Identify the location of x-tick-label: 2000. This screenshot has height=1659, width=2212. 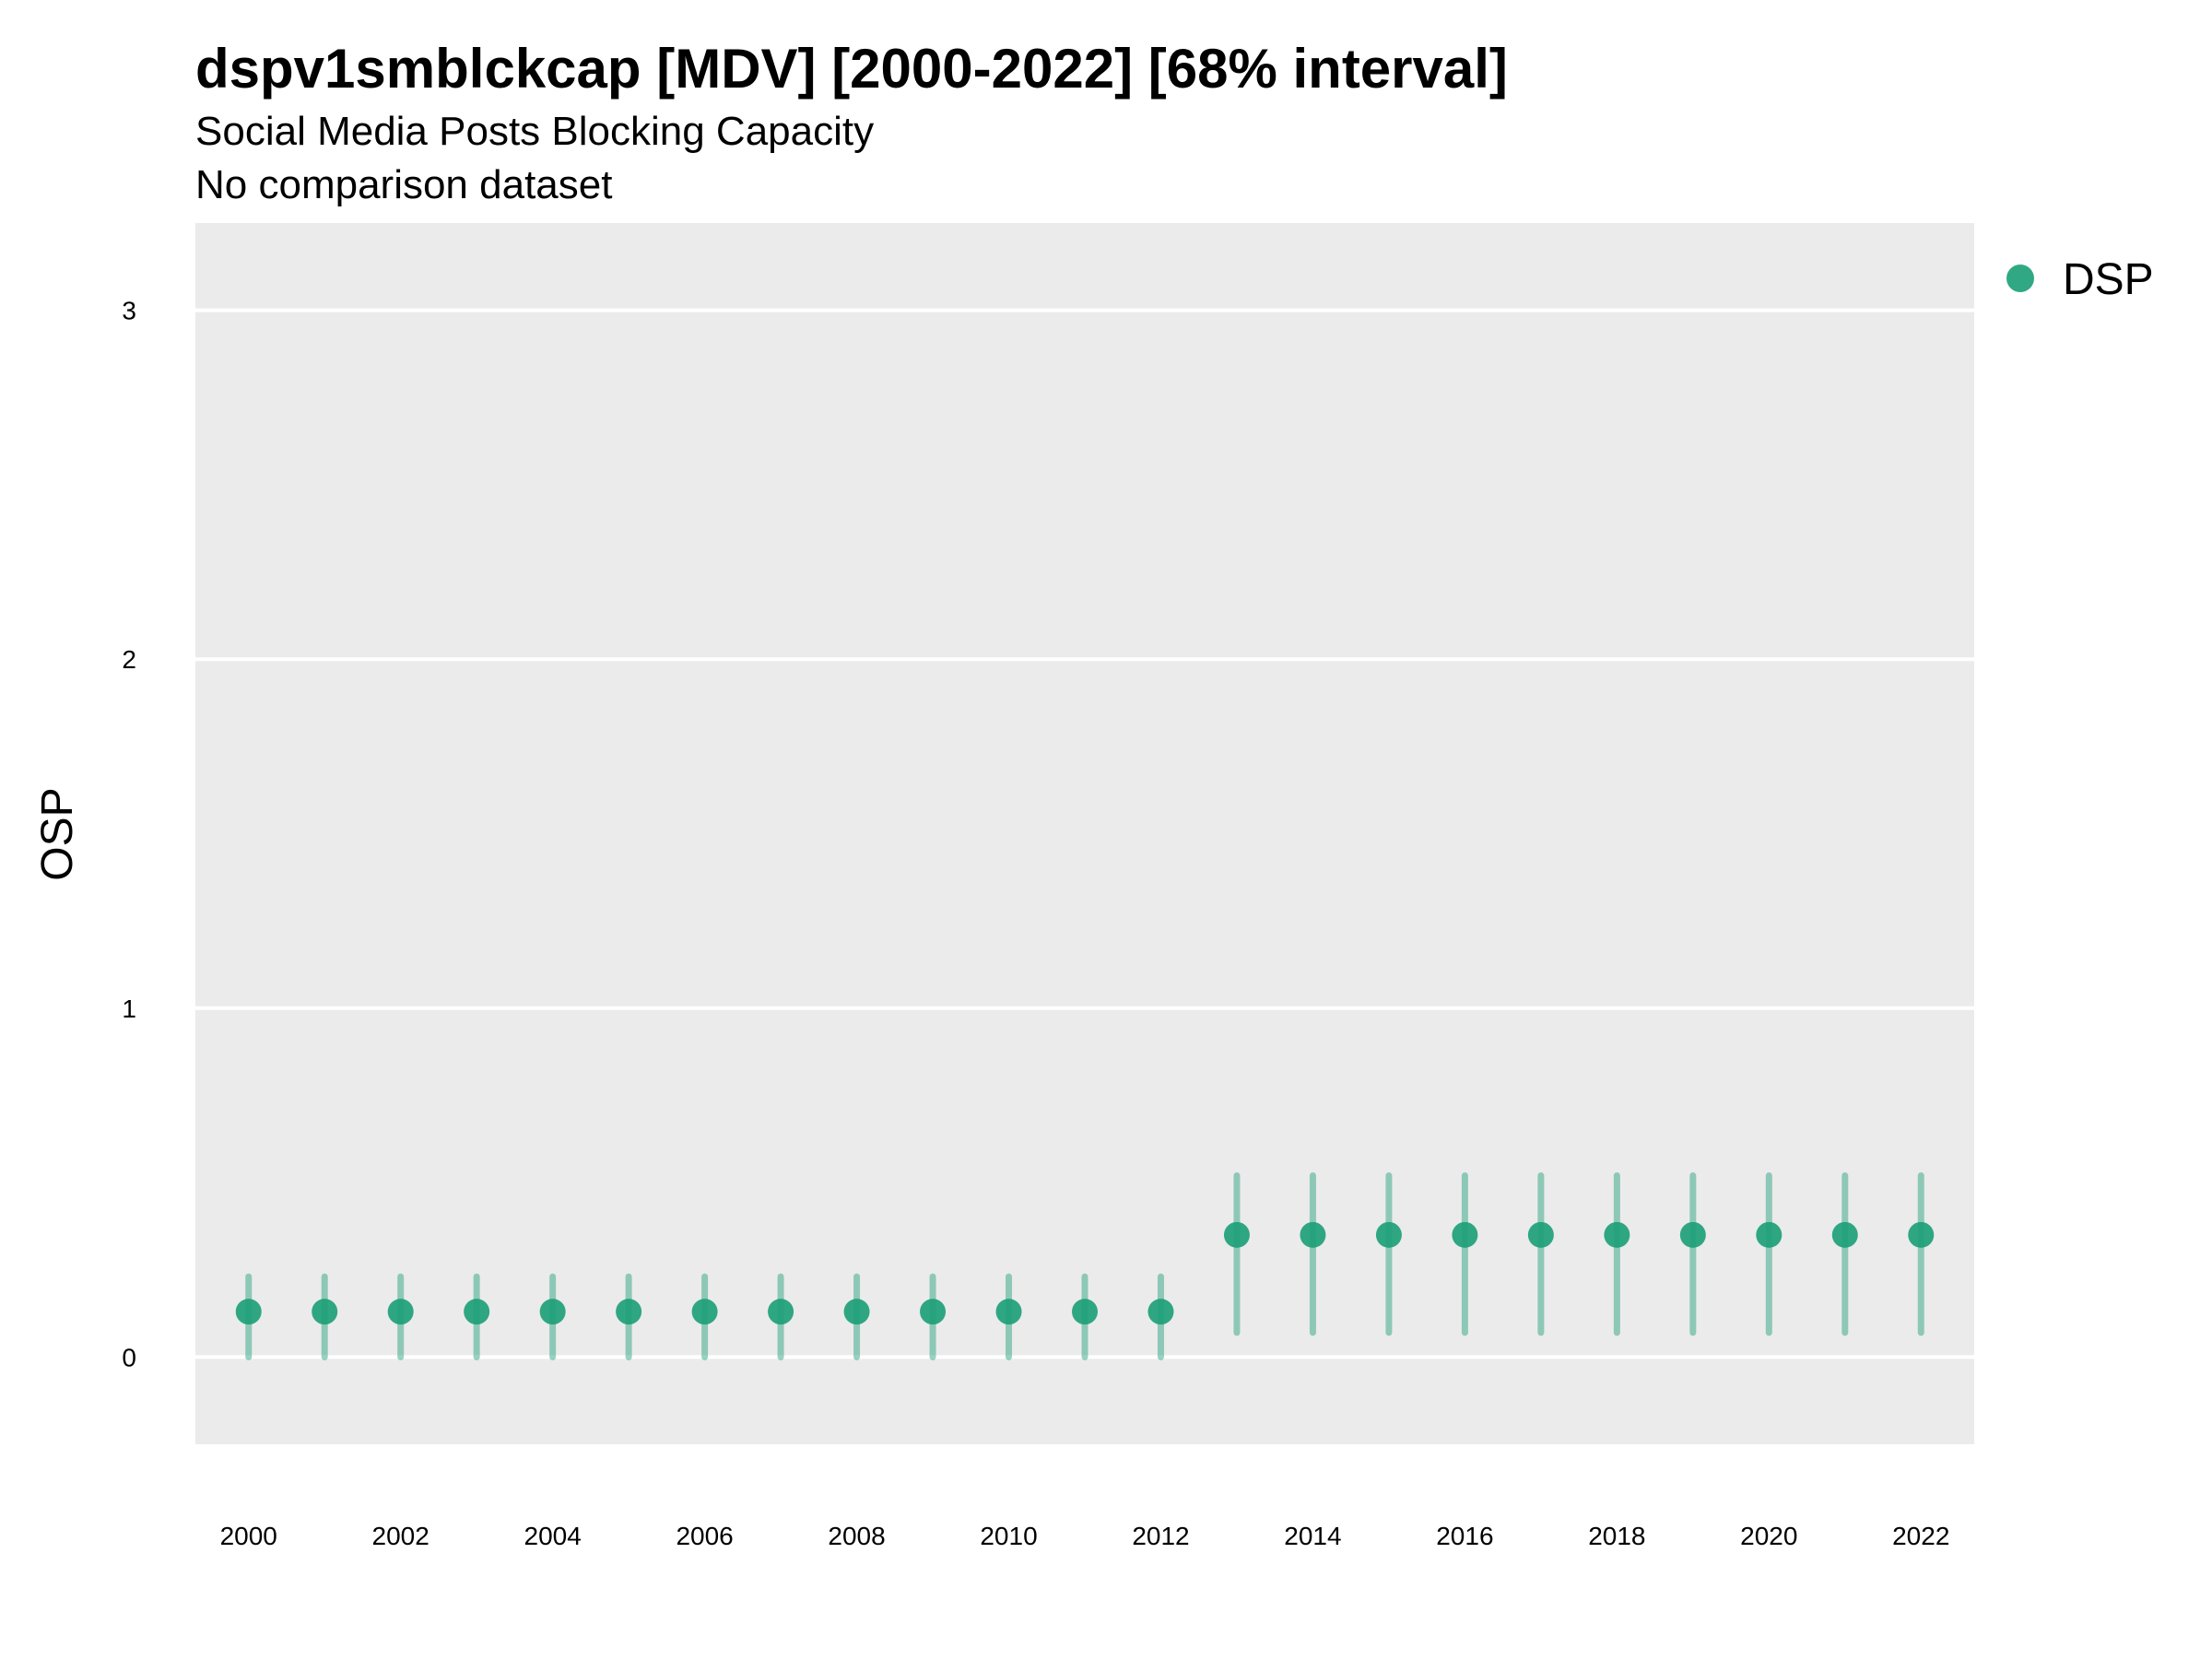
(248, 1536).